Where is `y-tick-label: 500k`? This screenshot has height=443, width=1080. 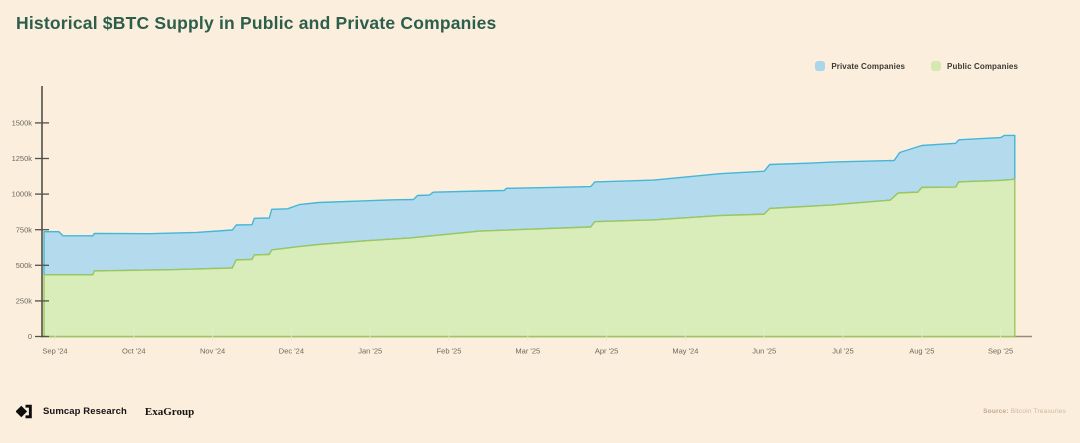 y-tick-label: 500k is located at coordinates (24, 265).